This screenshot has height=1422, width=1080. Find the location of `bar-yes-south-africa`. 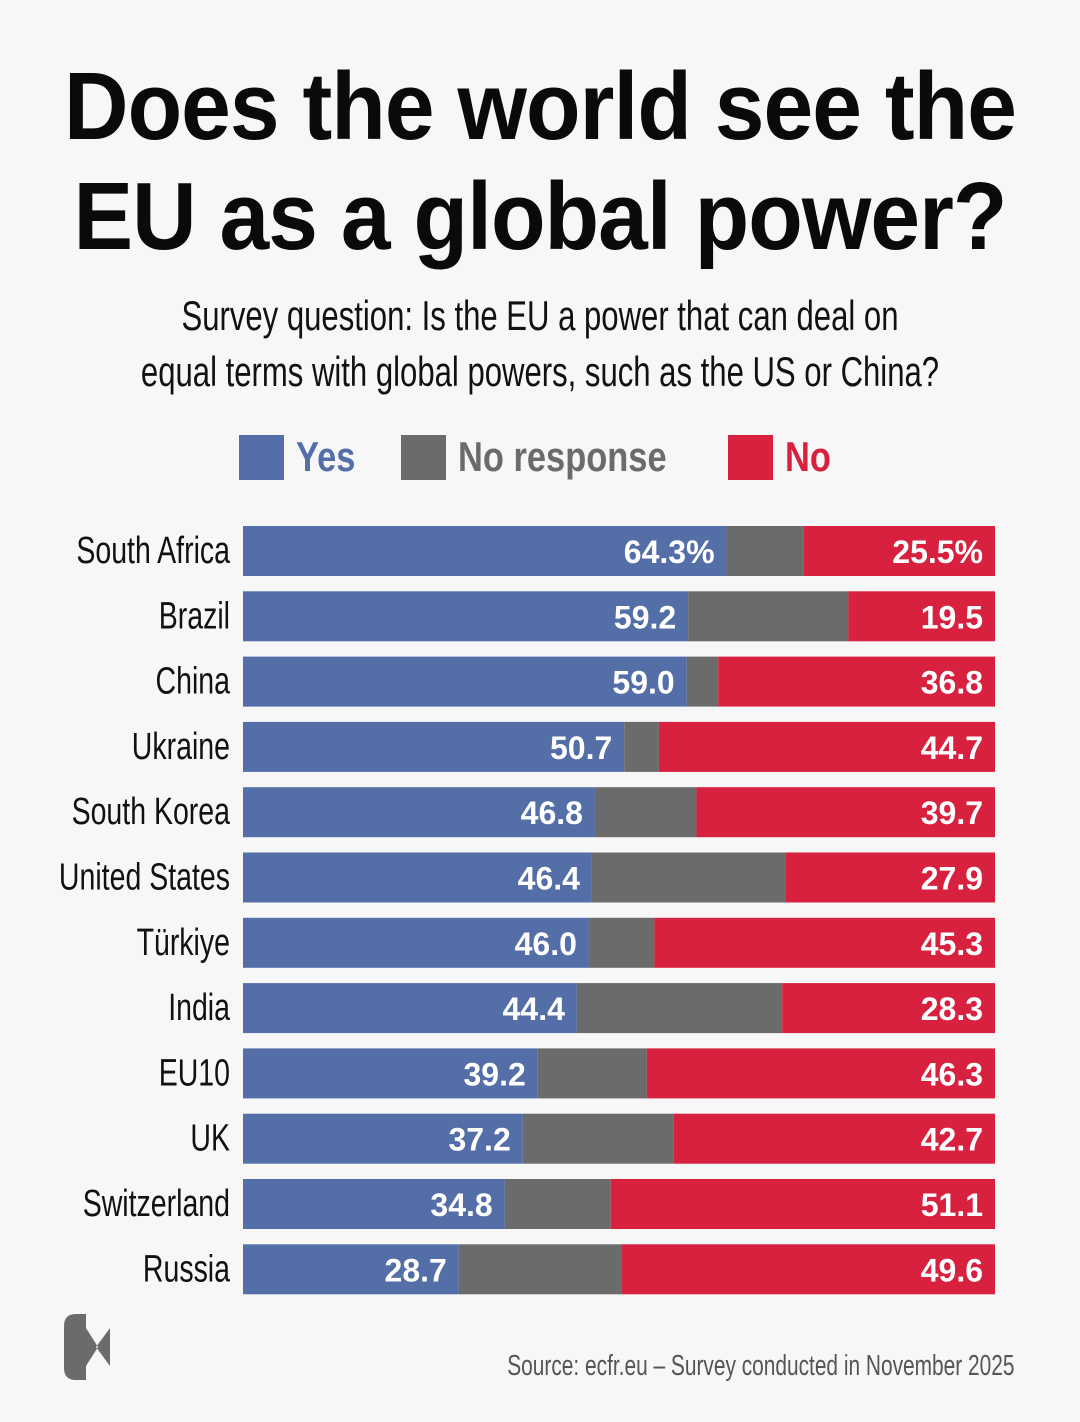

bar-yes-south-africa is located at coordinates (485, 551).